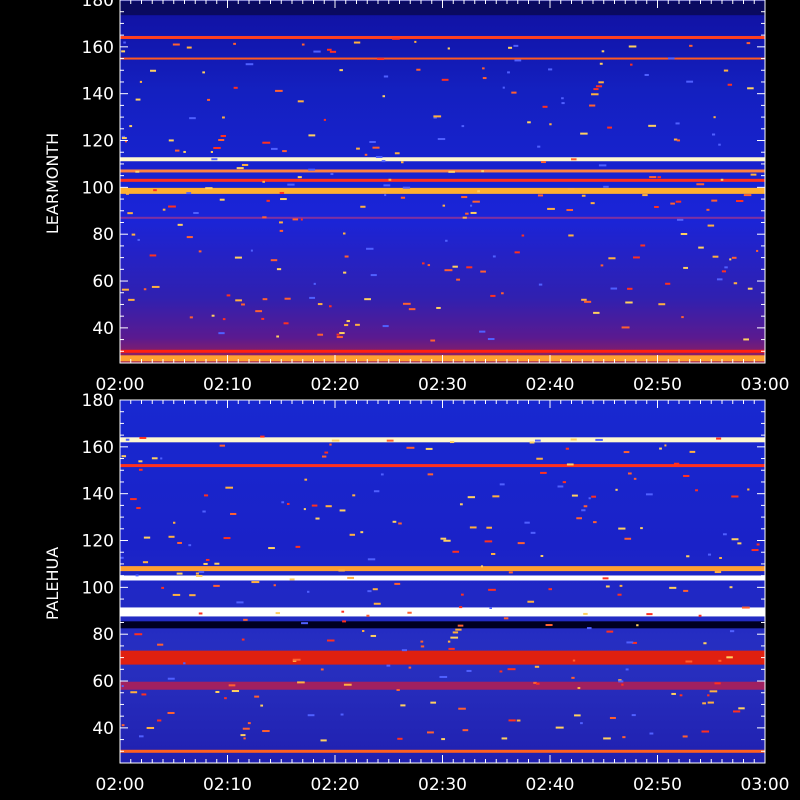  Describe the element at coordinates (103, 682) in the screenshot. I see `y-tick-label: 60` at that location.